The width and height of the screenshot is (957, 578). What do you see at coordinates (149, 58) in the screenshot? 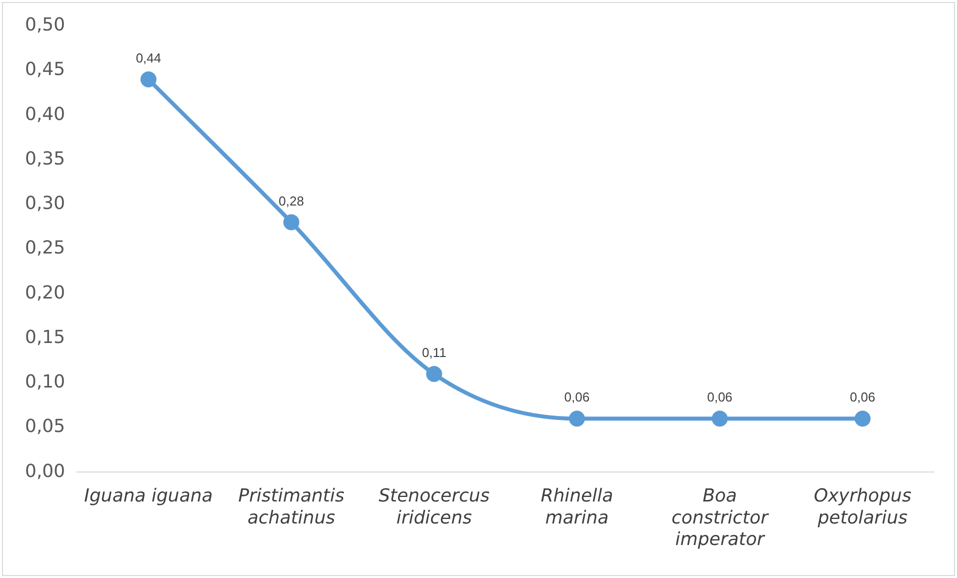
I see `data-label: 0,44` at bounding box center [149, 58].